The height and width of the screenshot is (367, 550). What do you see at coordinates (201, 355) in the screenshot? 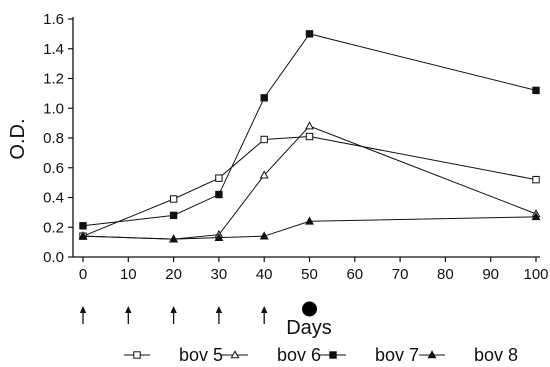
I see `legend-label: bov 5` at bounding box center [201, 355].